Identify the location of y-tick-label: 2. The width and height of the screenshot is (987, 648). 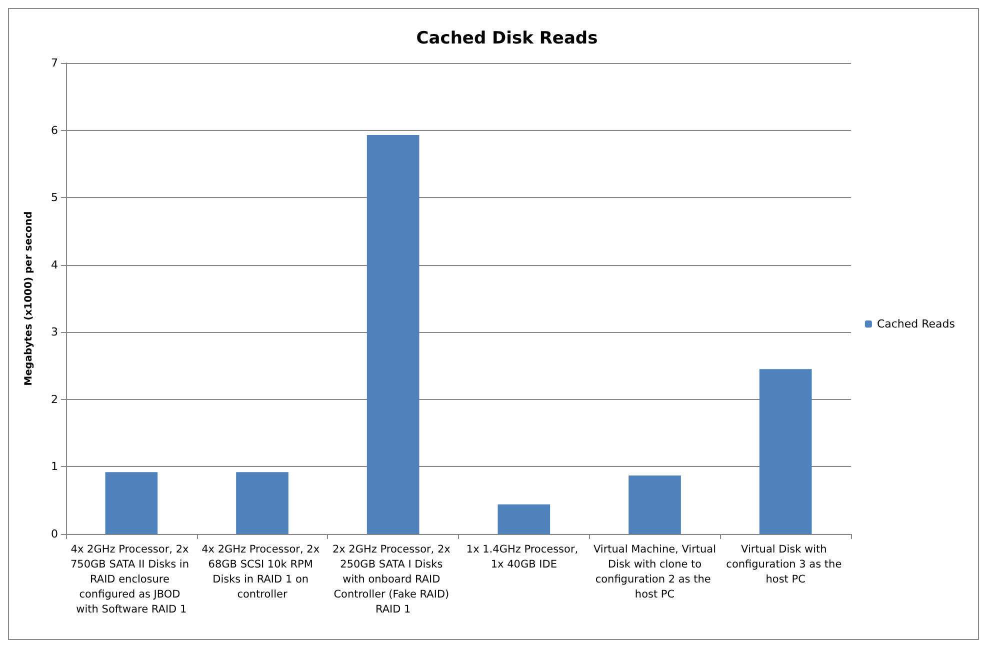
(54, 399).